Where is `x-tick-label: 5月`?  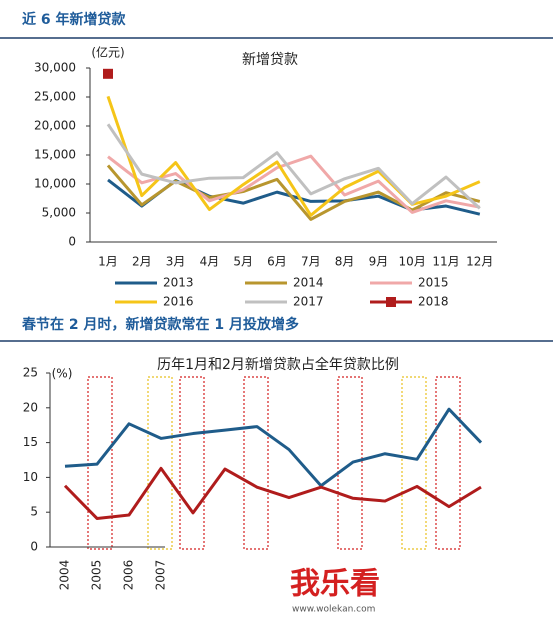
x-tick-label: 5月 is located at coordinates (243, 262).